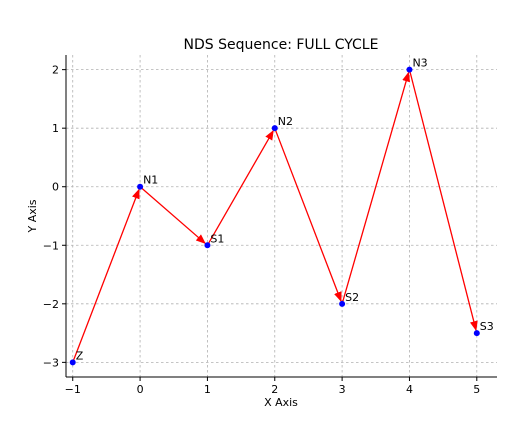 The width and height of the screenshot is (530, 436). I want to click on x-tick-label: −1, so click(73, 389).